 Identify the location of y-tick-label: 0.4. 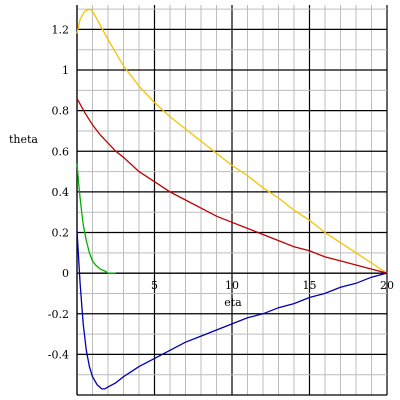
(61, 192).